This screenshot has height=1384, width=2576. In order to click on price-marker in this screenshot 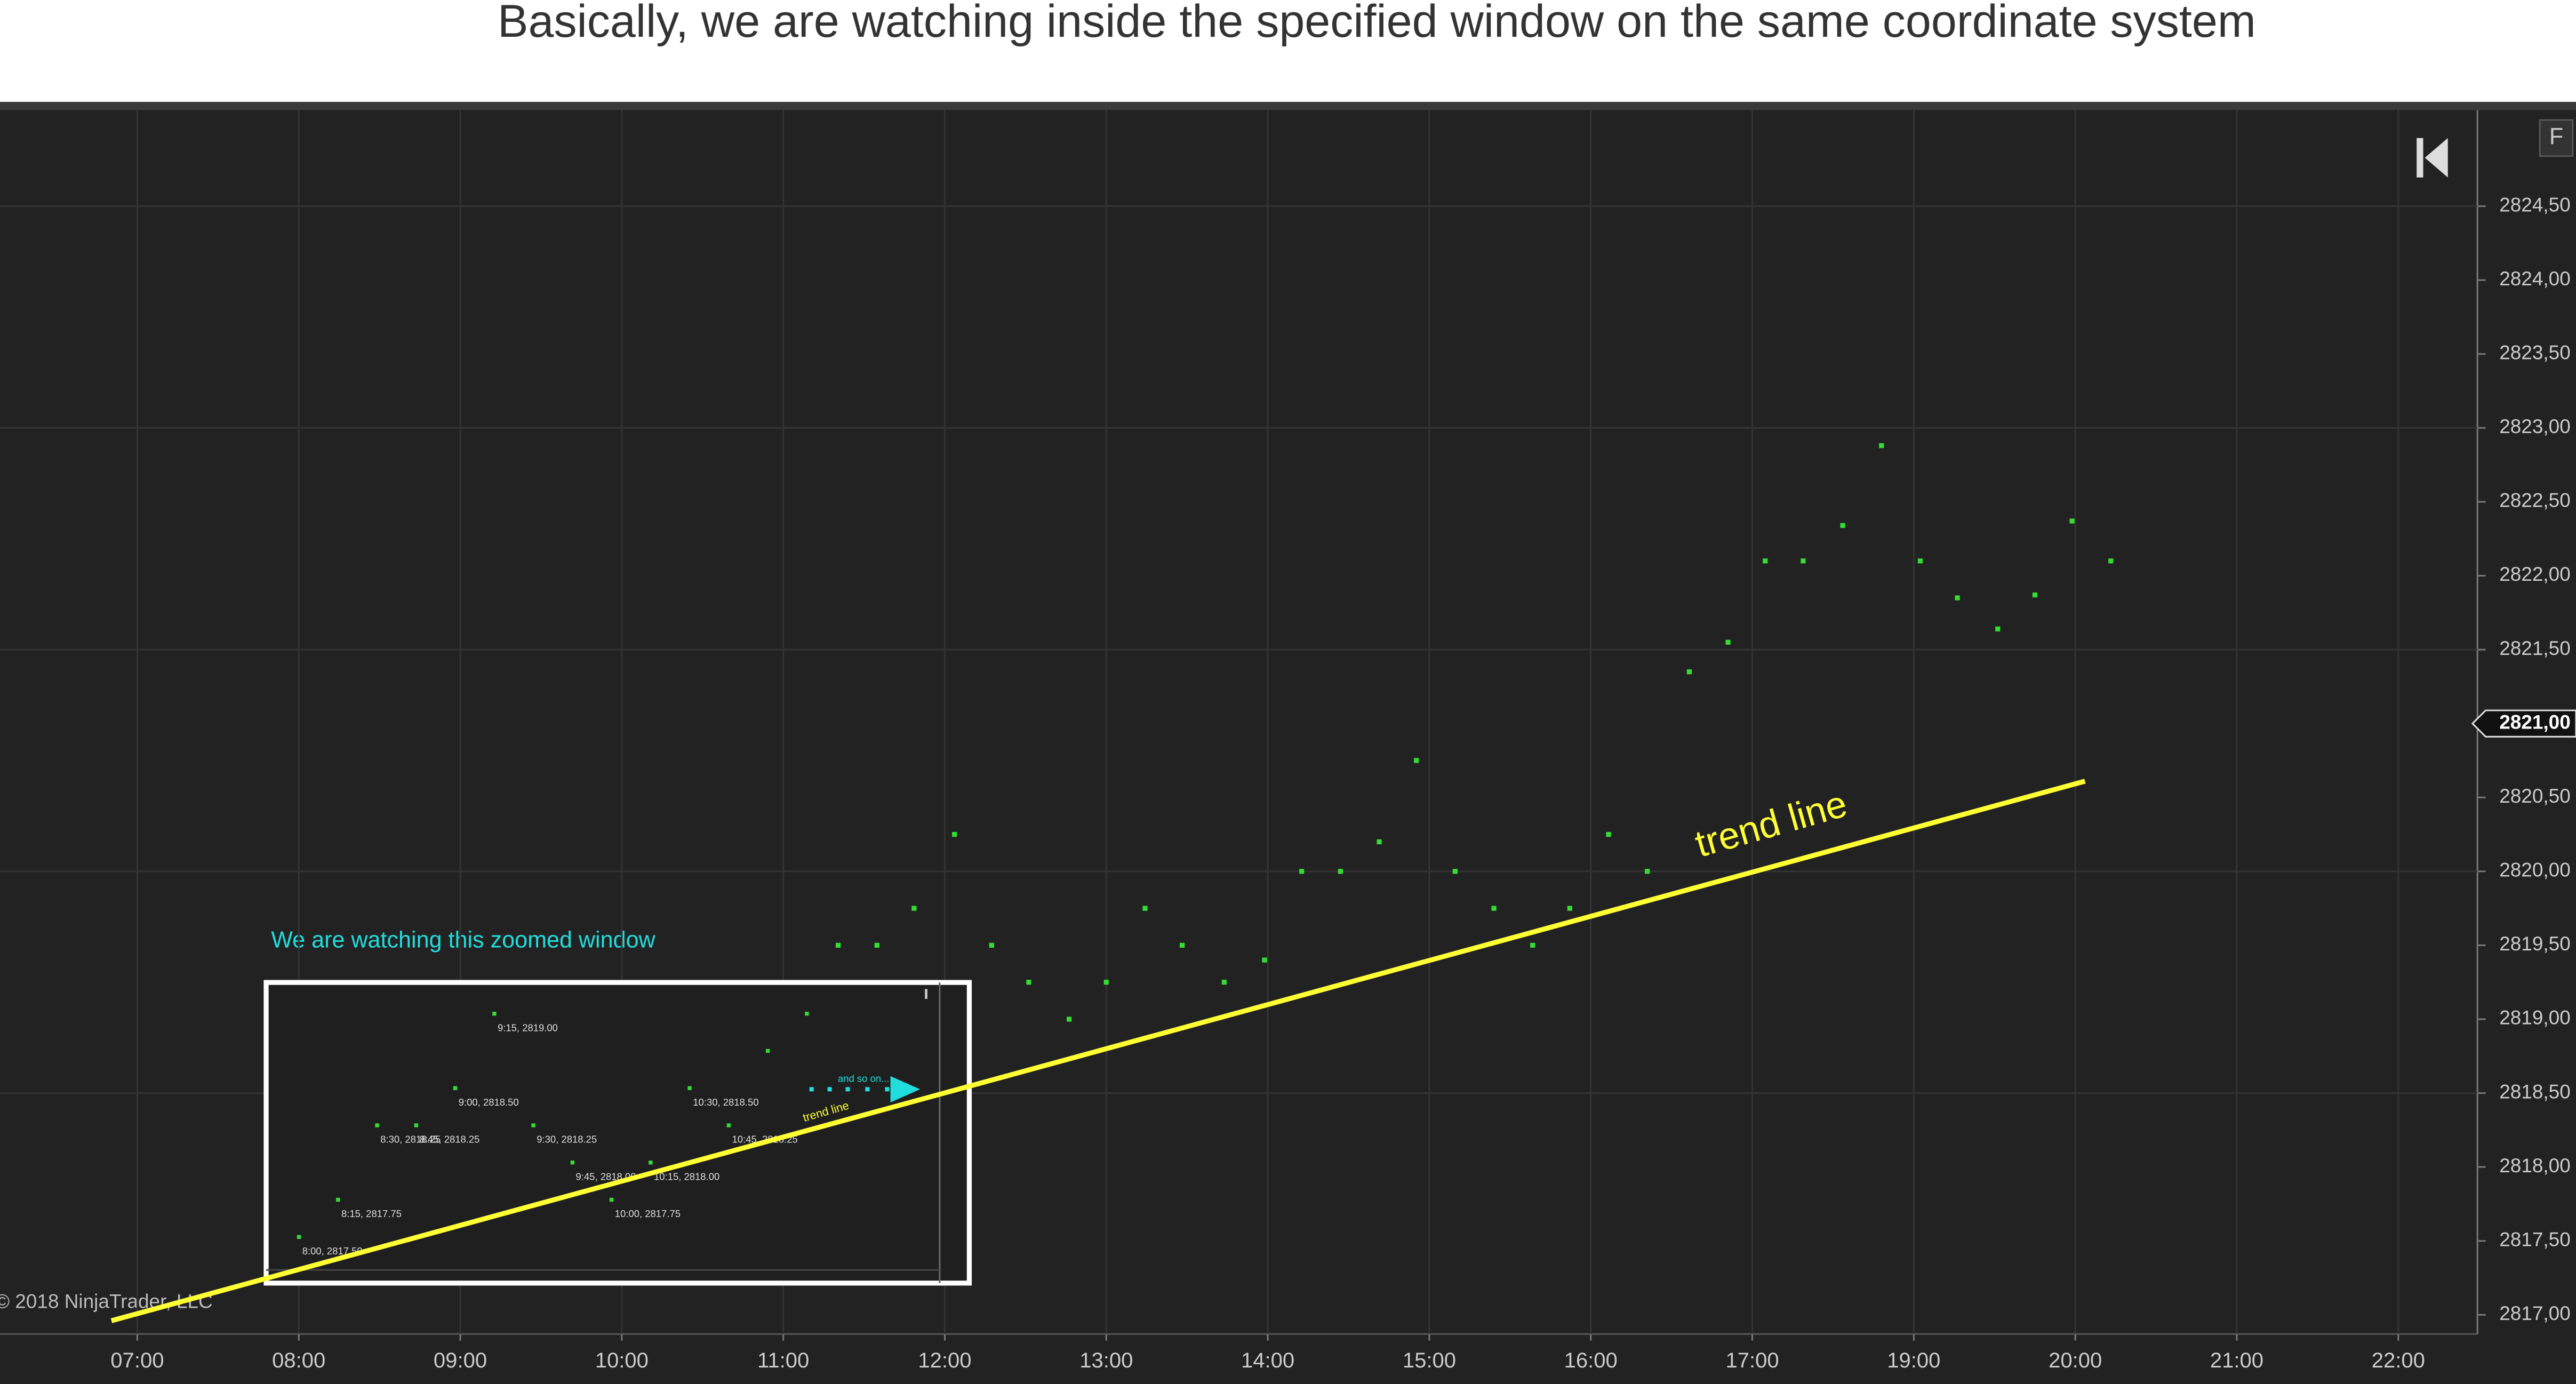, I will do `click(2523, 723)`.